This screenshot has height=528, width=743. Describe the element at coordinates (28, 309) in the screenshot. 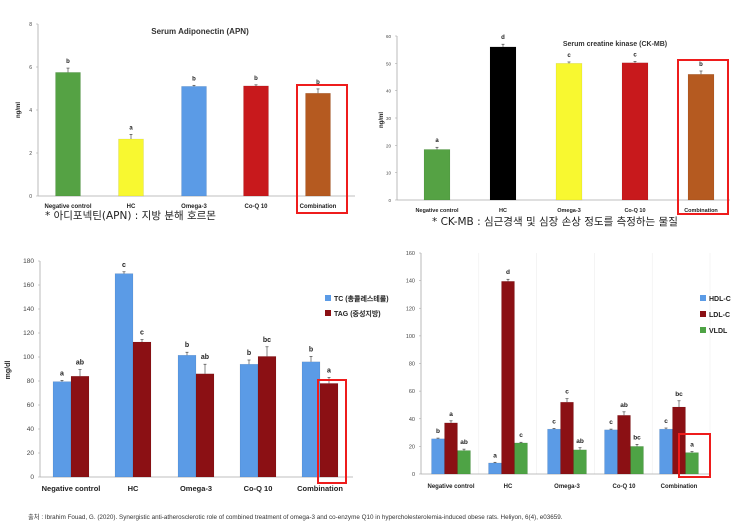

I see `chart3-y-tick-label: 140` at that location.